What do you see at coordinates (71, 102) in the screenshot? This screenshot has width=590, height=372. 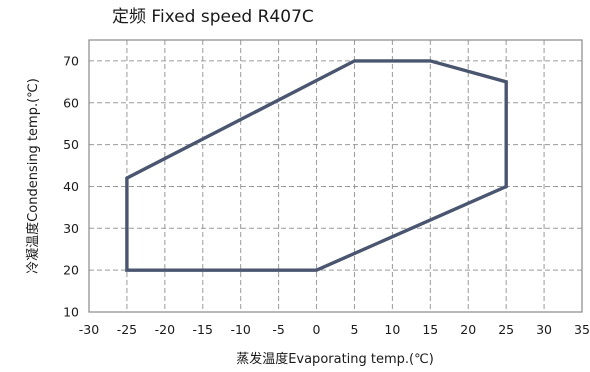 I see `y-tick-label: 60` at bounding box center [71, 102].